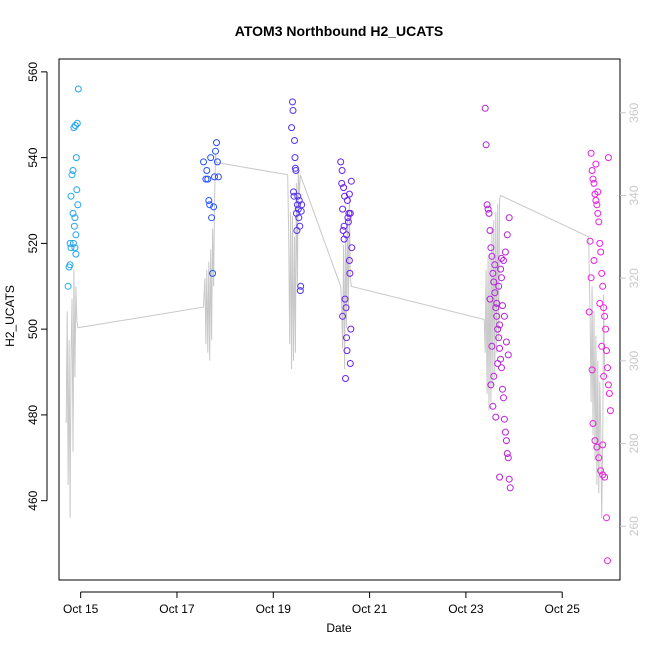 The image size is (650, 650). I want to click on y-tick-label: 560, so click(33, 72).